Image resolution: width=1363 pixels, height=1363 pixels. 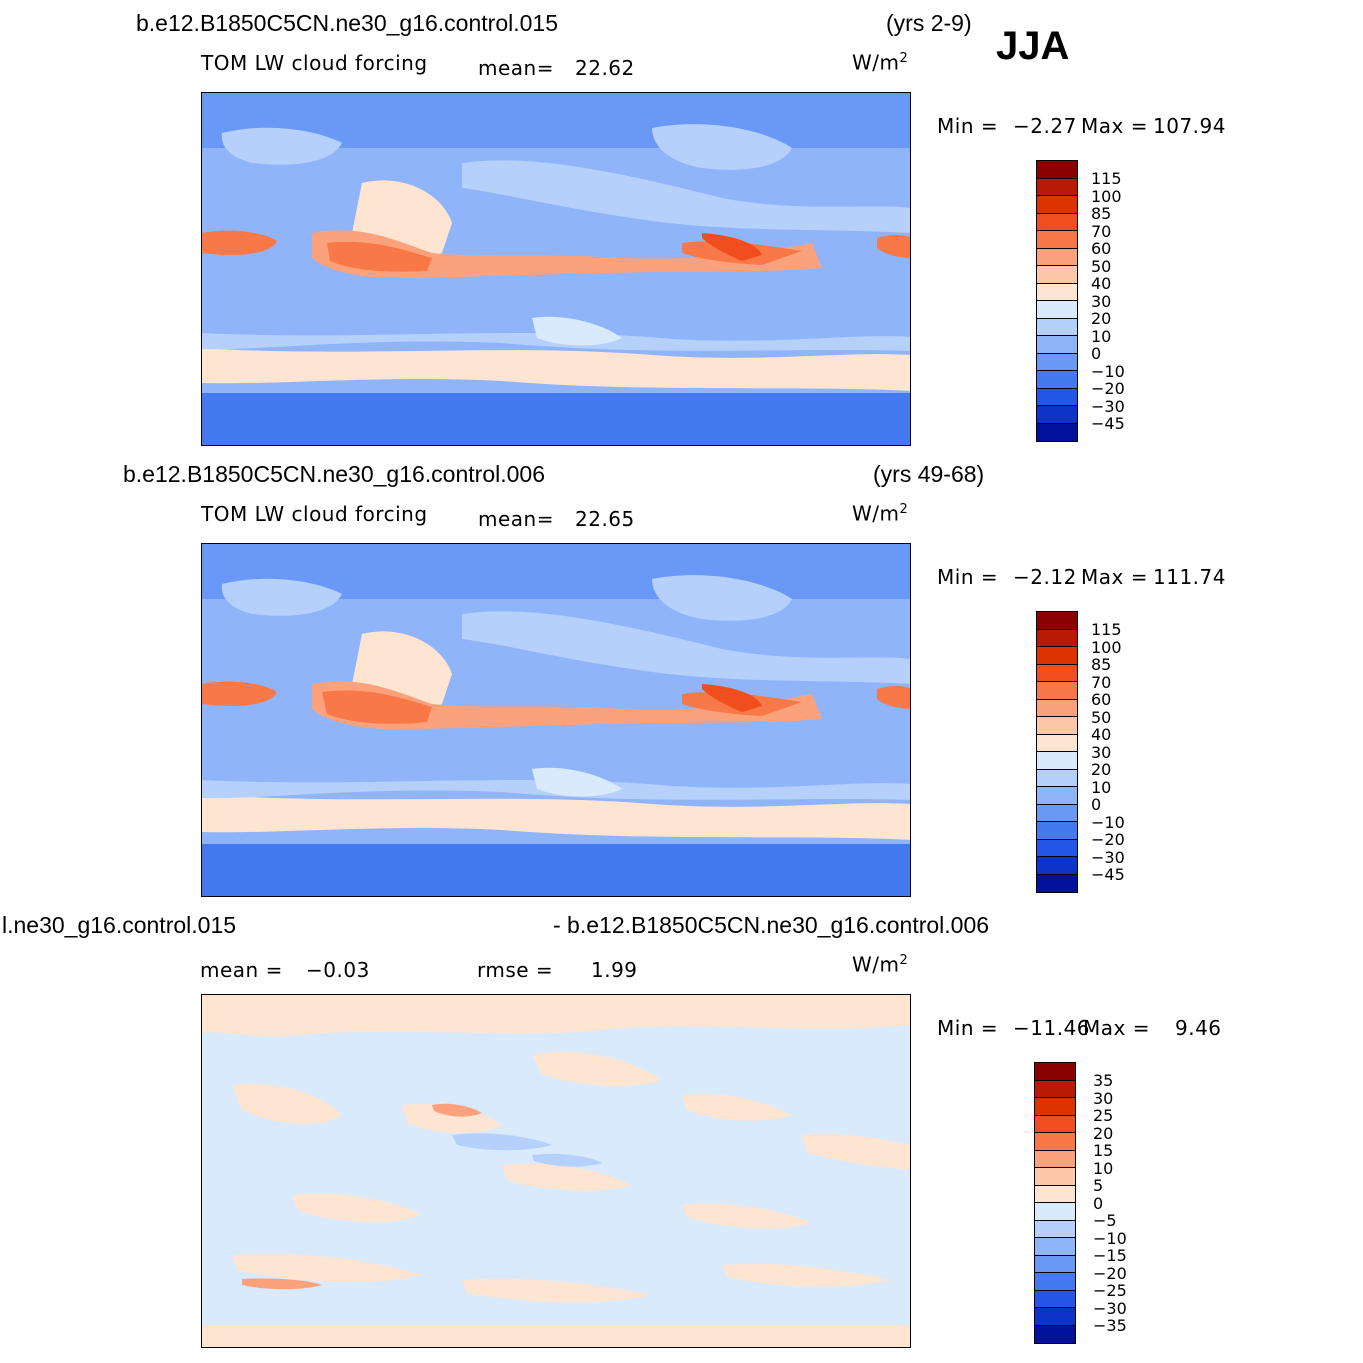 What do you see at coordinates (1114, 126) in the screenshot?
I see `panel1-max-label: Max =` at bounding box center [1114, 126].